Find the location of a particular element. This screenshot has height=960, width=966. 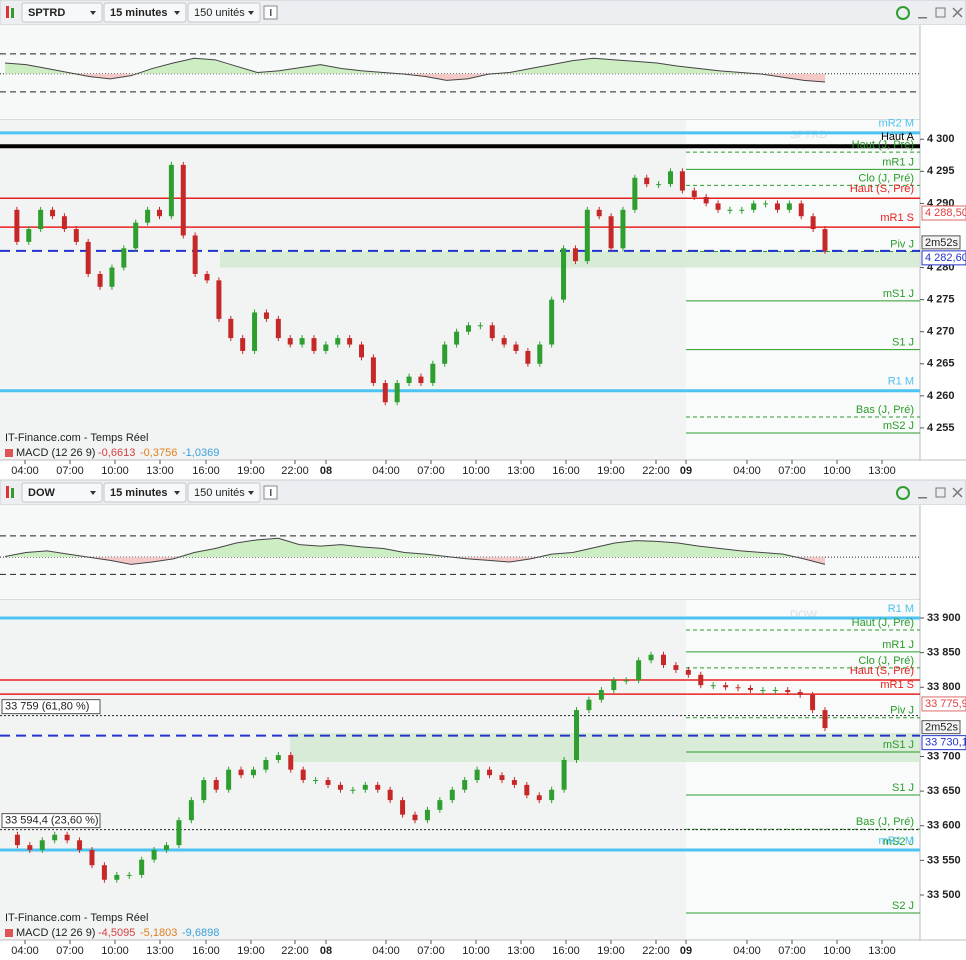

y-tick-label: 33 850 is located at coordinates (944, 653).